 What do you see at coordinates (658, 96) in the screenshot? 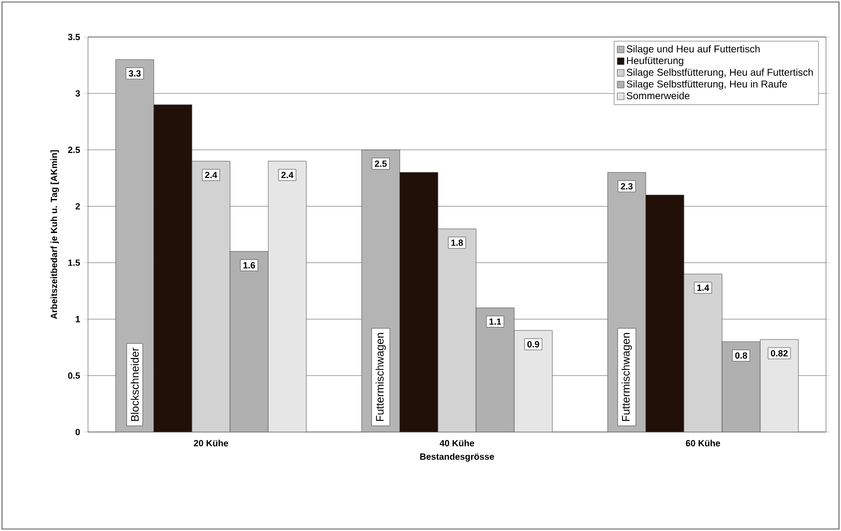
I see `legend-label: Sommerweide` at bounding box center [658, 96].